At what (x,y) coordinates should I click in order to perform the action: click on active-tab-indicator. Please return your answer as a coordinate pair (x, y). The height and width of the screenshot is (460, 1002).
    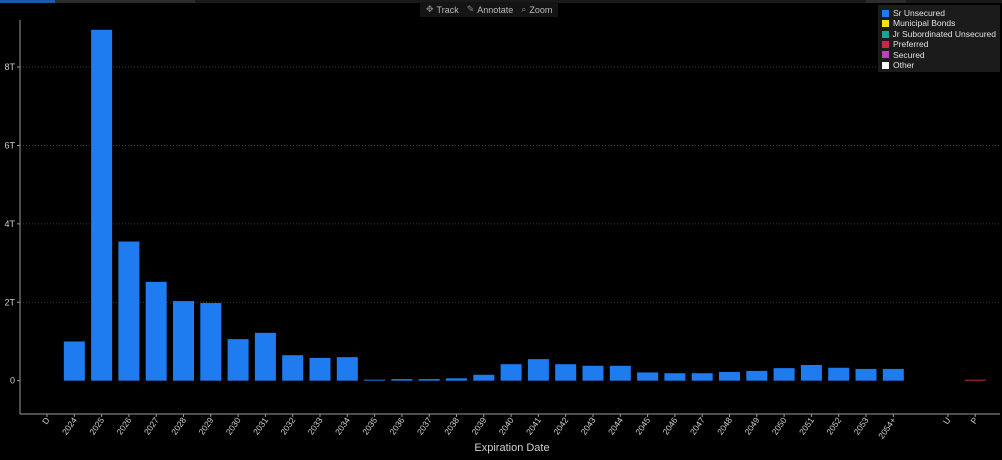
    Looking at the image, I should click on (27, 1).